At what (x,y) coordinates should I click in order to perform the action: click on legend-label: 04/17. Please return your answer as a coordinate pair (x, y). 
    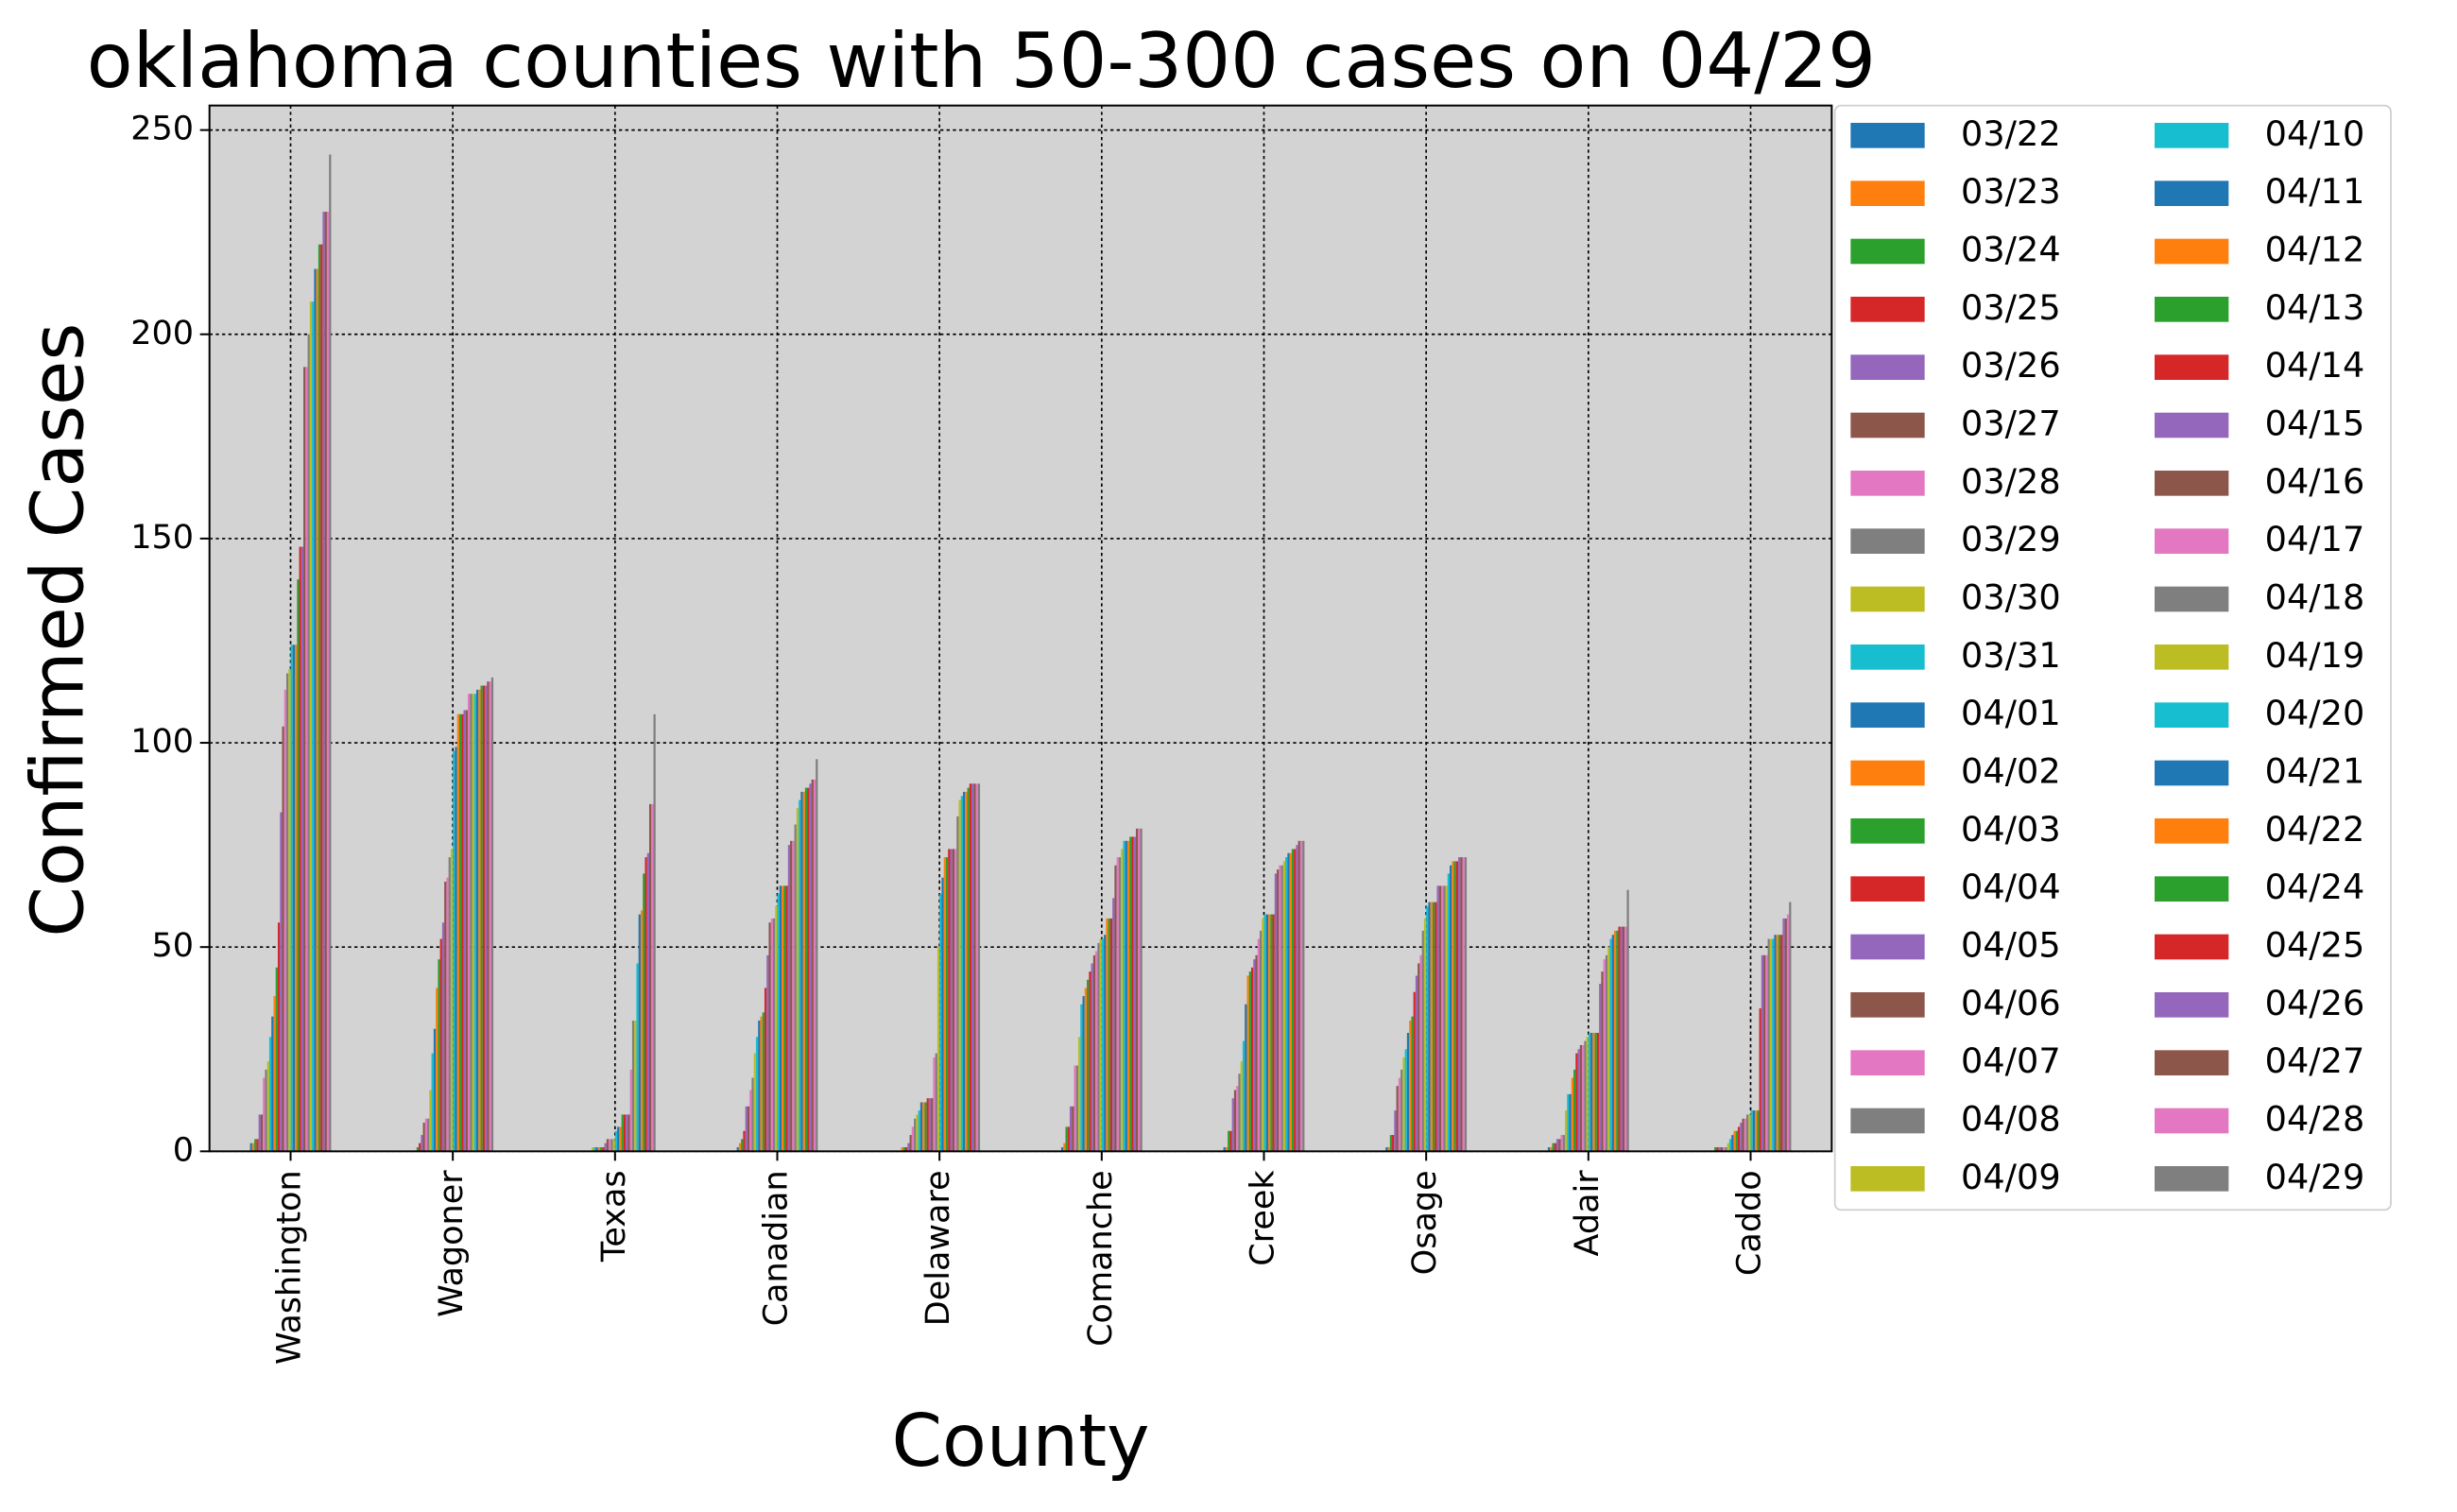
    Looking at the image, I should click on (2315, 539).